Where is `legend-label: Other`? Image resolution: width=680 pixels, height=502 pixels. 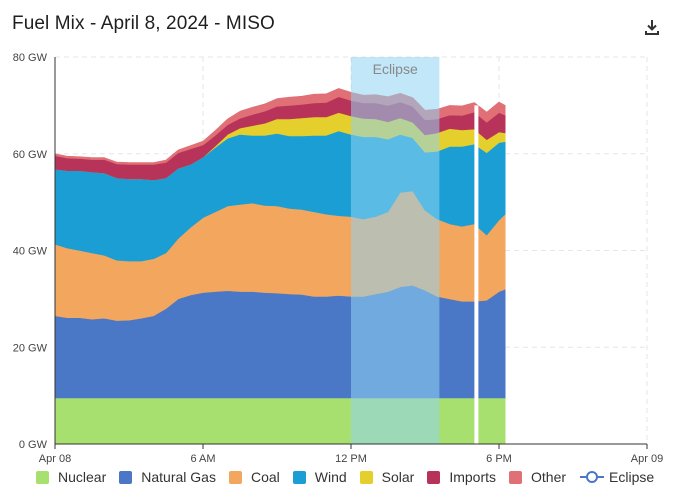
legend-label: Other is located at coordinates (549, 477).